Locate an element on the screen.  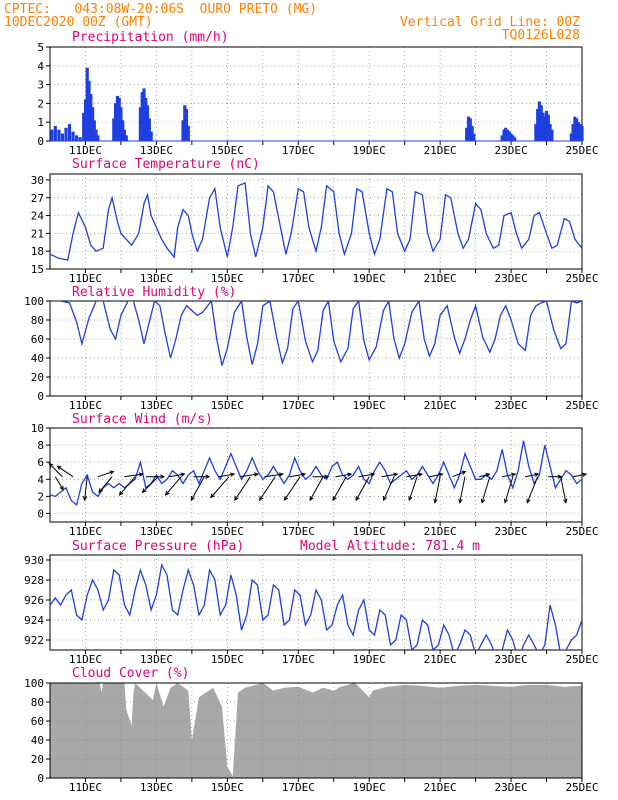
header-station: CPTEC: 043:08W-20:06S OURO PRETO (MG) is located at coordinates (160, 9).